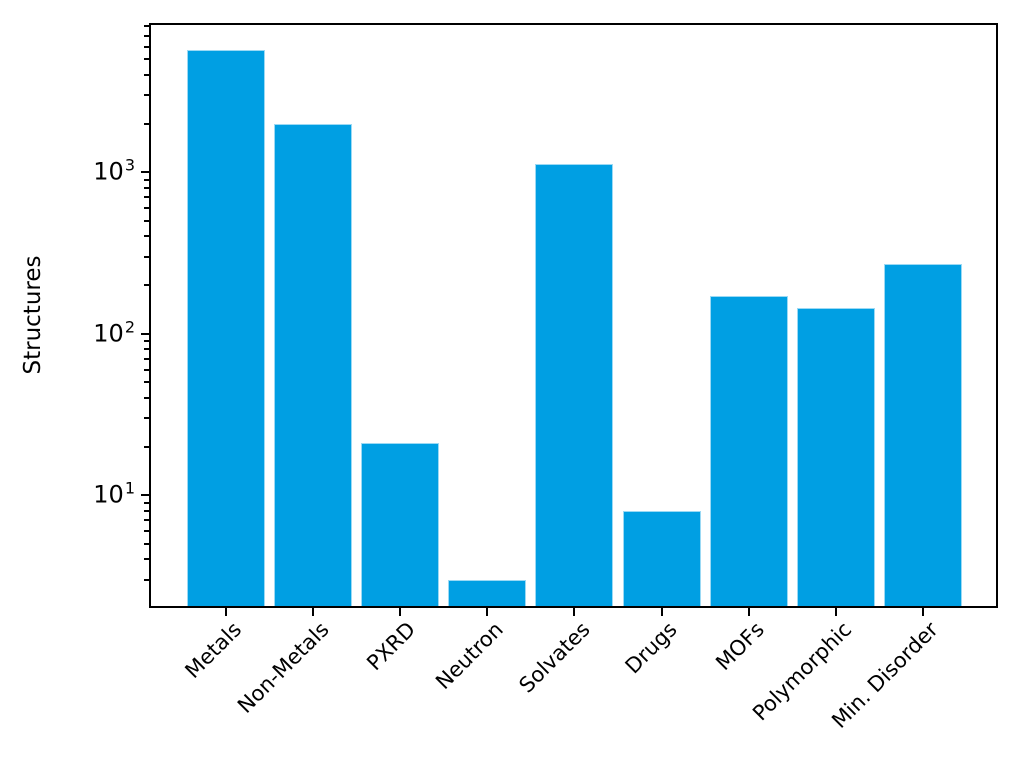 This screenshot has height=768, width=1024. What do you see at coordinates (487, 612) in the screenshot?
I see `x-tick-neutron` at bounding box center [487, 612].